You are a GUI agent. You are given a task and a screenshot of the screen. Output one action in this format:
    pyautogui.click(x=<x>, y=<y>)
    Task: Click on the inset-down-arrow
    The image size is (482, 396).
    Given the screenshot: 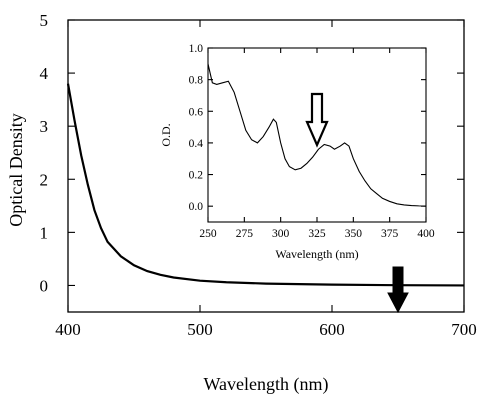 What is the action you would take?
    pyautogui.click(x=317, y=120)
    